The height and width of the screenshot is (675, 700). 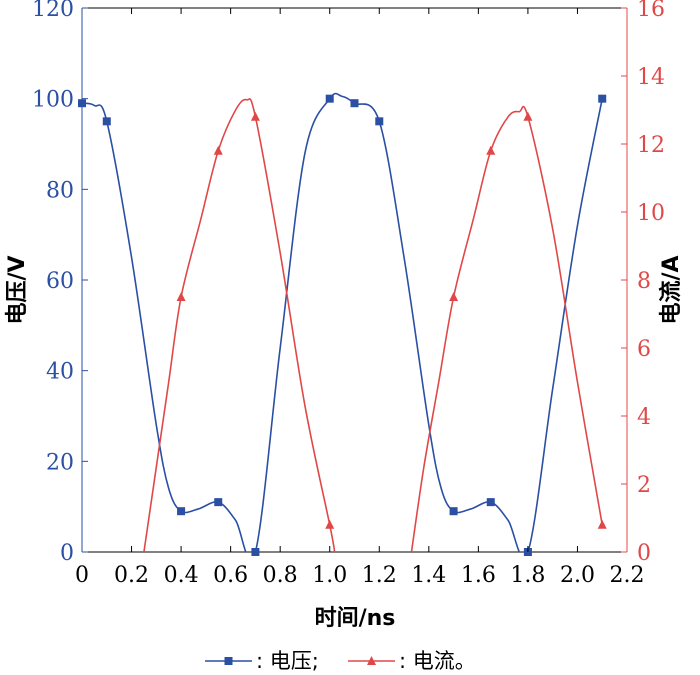 What do you see at coordinates (53, 11) in the screenshot?
I see `y-left-tick-label: 120` at bounding box center [53, 11].